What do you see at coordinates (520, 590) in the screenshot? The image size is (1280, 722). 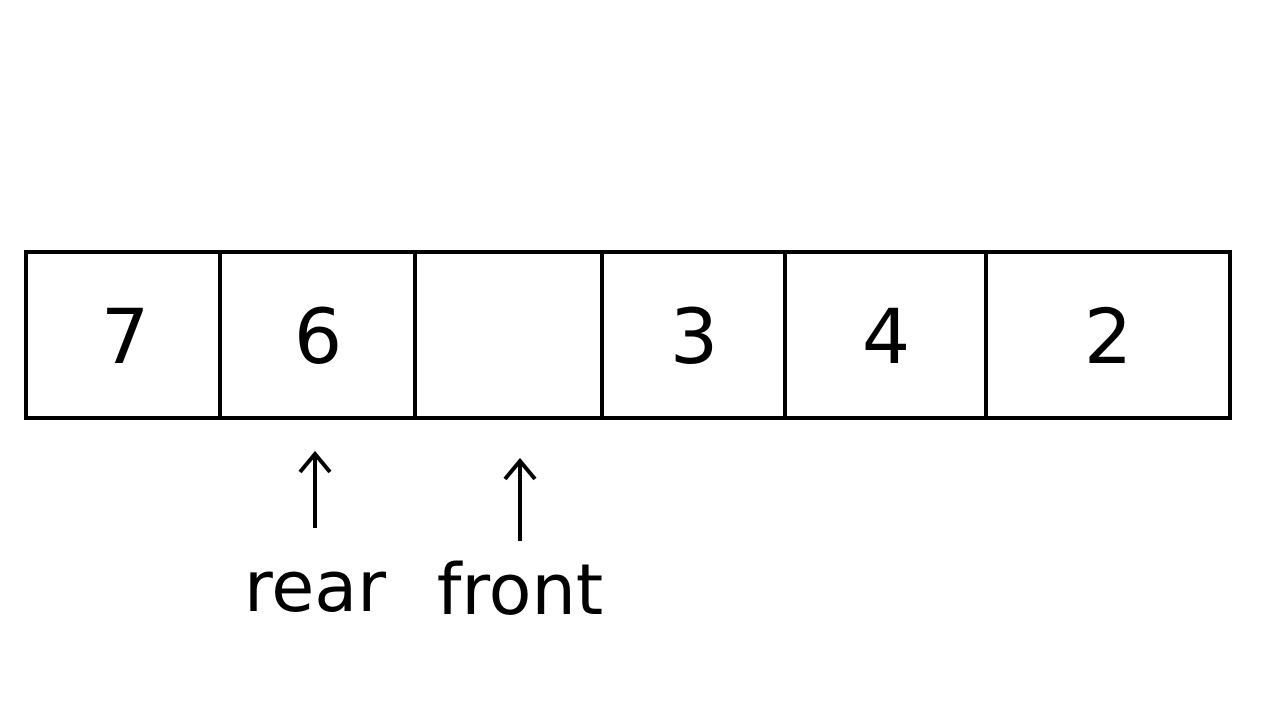 I see `front-label: front` at bounding box center [520, 590].